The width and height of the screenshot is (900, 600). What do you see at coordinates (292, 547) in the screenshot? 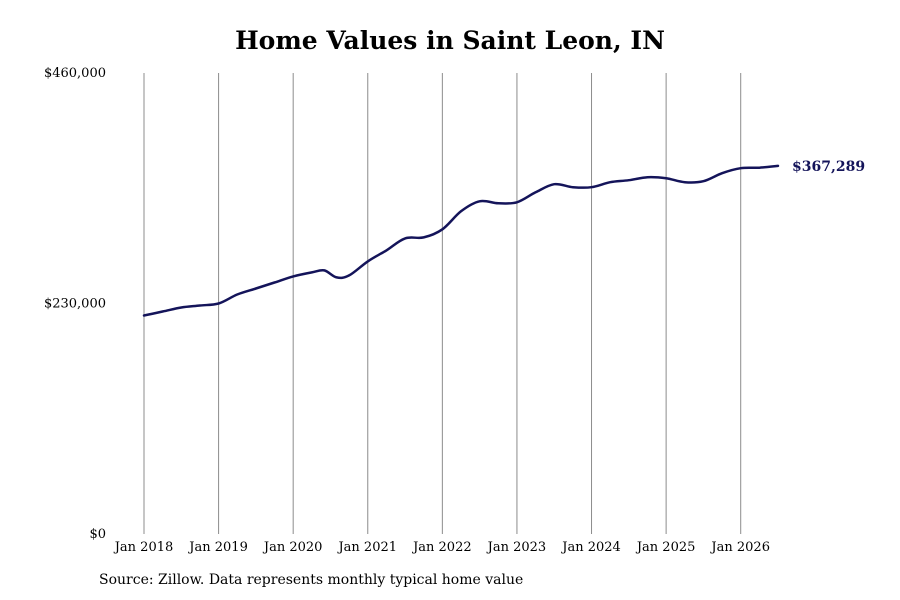
I see `x-tick-label: Jan 2020` at bounding box center [292, 547].